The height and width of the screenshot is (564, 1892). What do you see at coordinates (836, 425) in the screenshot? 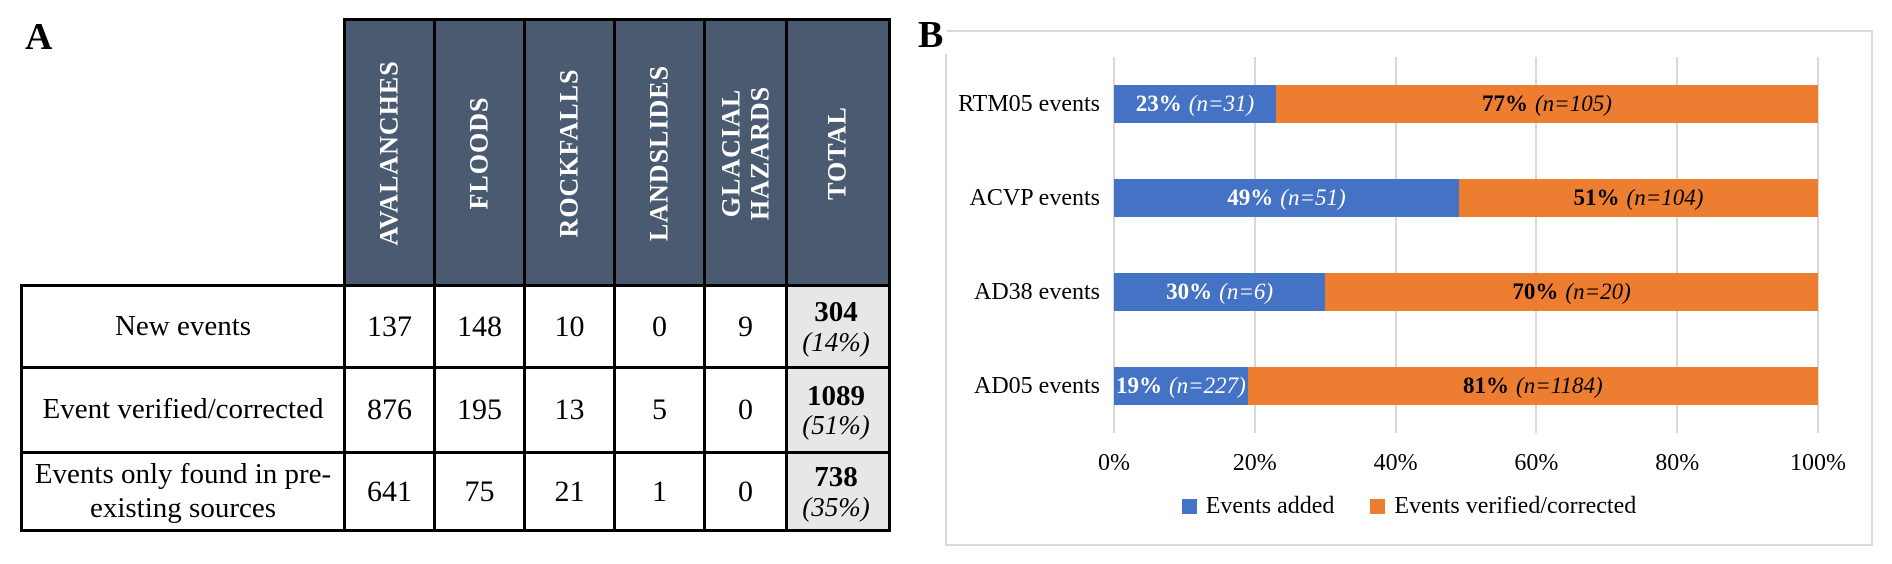
I see `total-percent: (51%)` at bounding box center [836, 425].